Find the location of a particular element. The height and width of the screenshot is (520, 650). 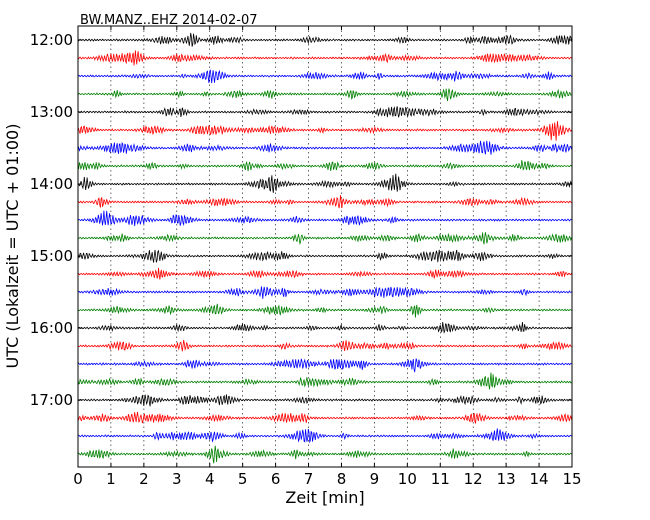

x-tick-label: 5 is located at coordinates (243, 479).